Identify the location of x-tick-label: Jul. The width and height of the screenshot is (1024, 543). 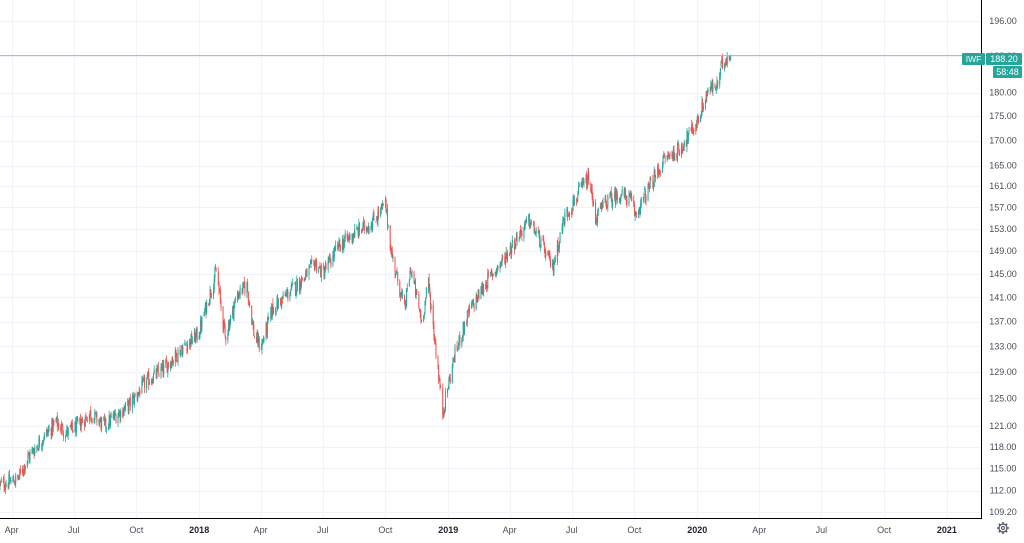
(822, 530).